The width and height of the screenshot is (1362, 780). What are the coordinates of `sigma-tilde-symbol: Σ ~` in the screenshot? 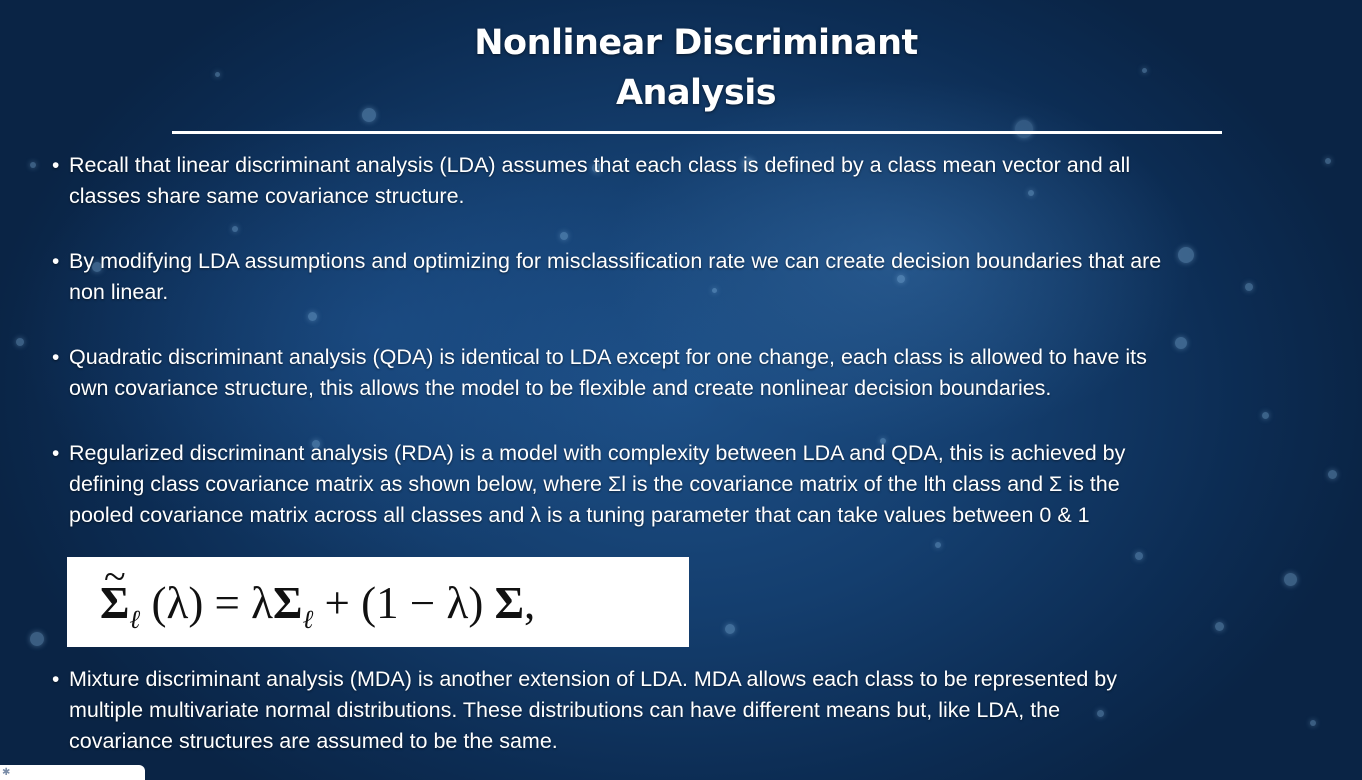 It's located at (115, 593).